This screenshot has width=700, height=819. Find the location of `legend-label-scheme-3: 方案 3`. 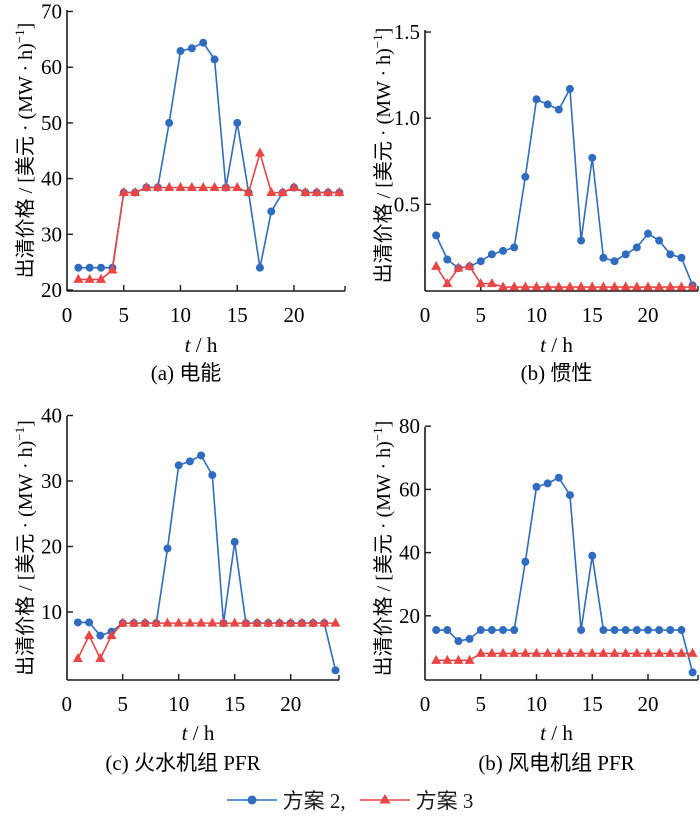

legend-label-scheme-3: 方案 3 is located at coordinates (444, 801).